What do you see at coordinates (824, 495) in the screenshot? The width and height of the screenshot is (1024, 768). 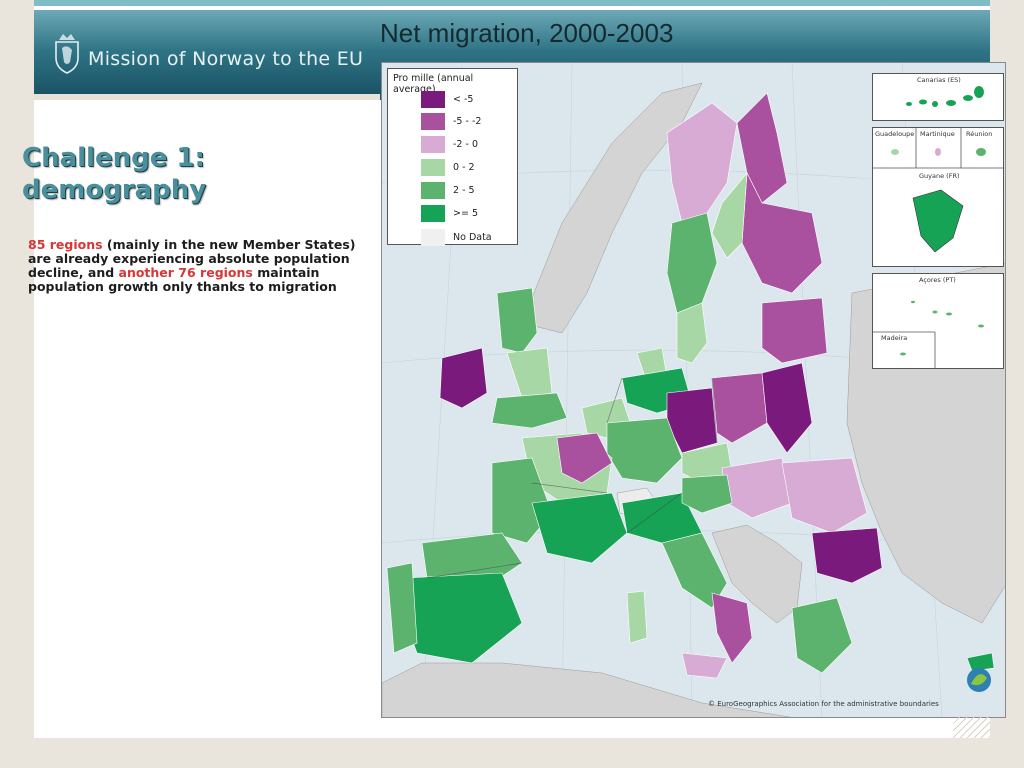 I see `region-romania` at bounding box center [824, 495].